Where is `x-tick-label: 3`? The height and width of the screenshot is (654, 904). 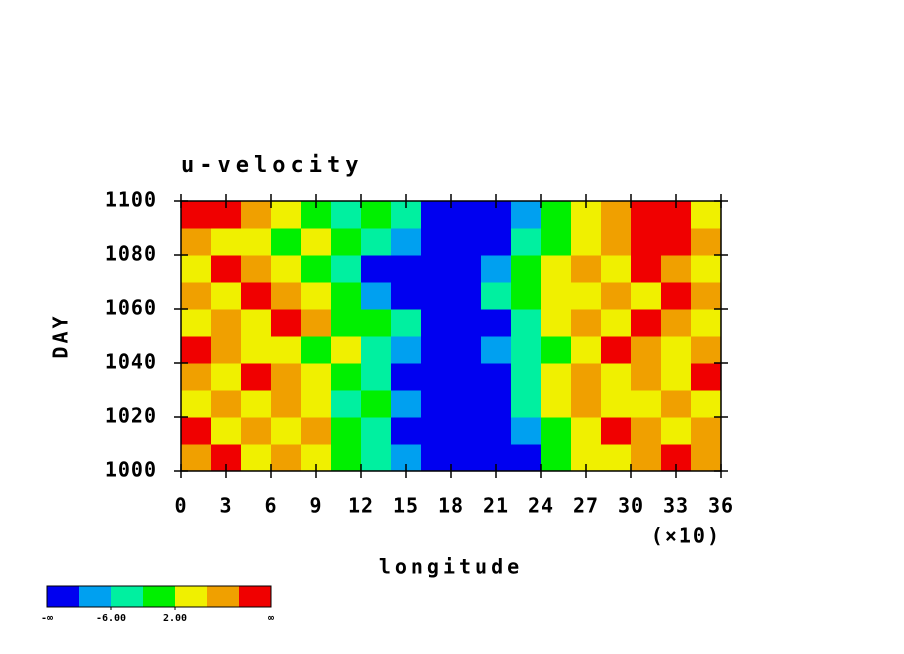
x-tick-label: 3 is located at coordinates (225, 506).